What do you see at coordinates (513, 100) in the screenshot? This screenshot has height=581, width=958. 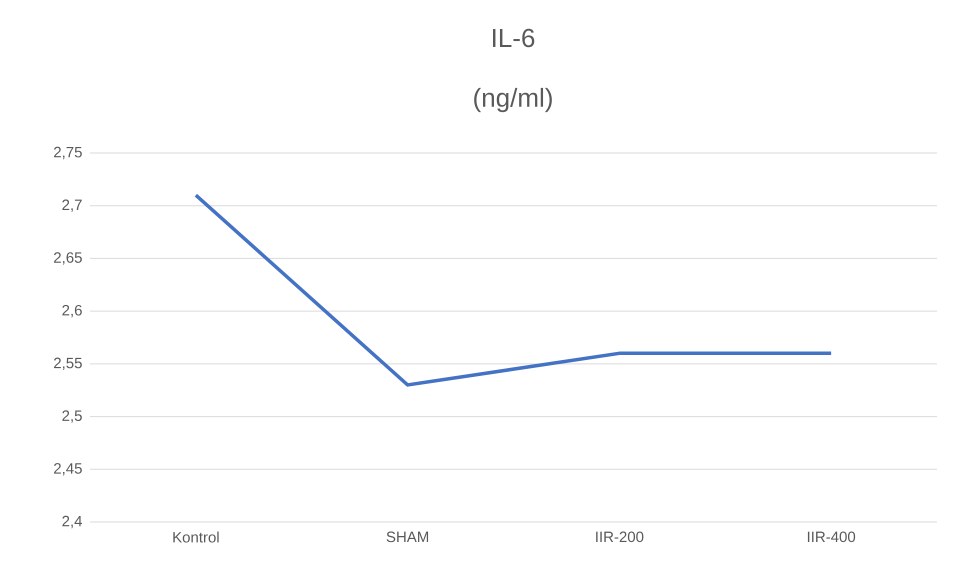 I see `chart-subtitle: (ng/ml)` at bounding box center [513, 100].